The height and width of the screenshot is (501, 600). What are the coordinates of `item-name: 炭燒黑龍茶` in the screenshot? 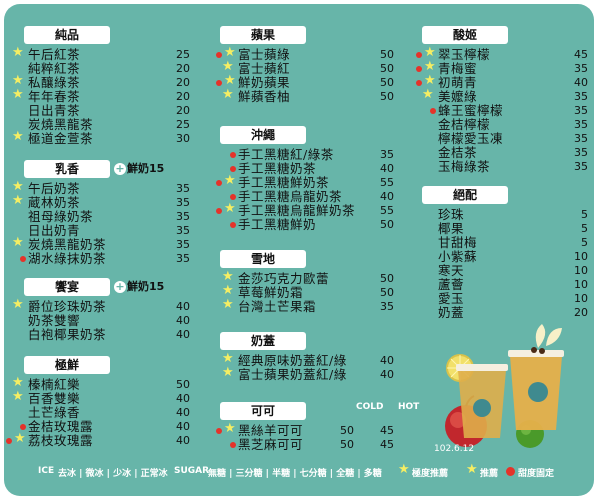 It's located at (61, 124).